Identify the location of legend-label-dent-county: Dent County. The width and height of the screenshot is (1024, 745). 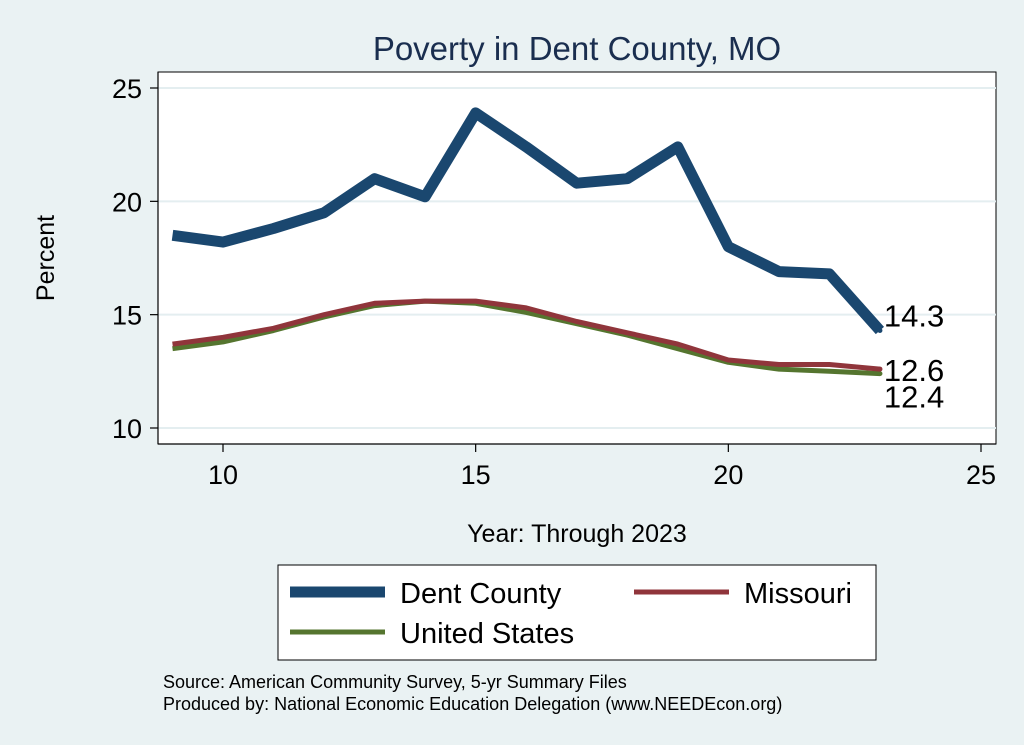
(481, 594).